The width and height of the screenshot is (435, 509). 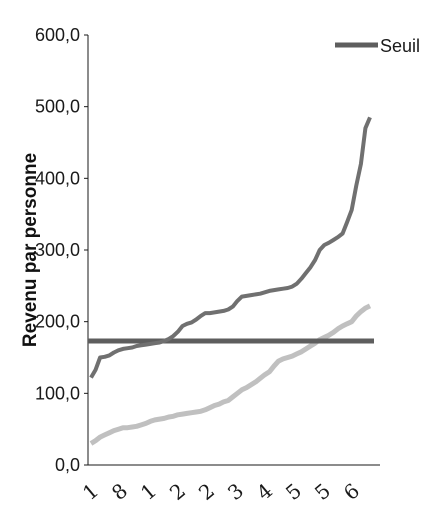 What do you see at coordinates (377, 46) in the screenshot?
I see `legend: Seuil` at bounding box center [377, 46].